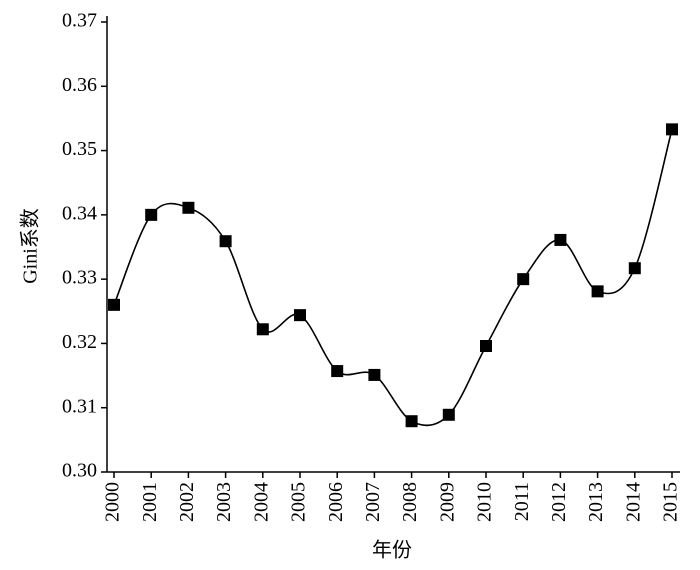  Describe the element at coordinates (79, 471) in the screenshot. I see `y-tick-label: 0.30` at that location.